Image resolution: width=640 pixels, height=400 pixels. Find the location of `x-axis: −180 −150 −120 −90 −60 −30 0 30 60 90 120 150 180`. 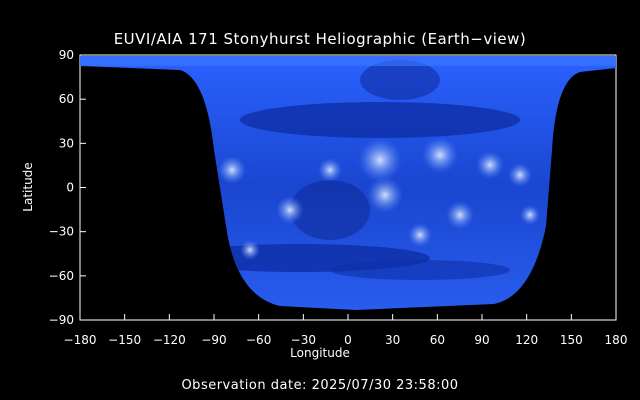

x-axis: −180 −150 −120 −90 −60 −30 0 30 60 90 120 150 180 is located at coordinates (346, 330).